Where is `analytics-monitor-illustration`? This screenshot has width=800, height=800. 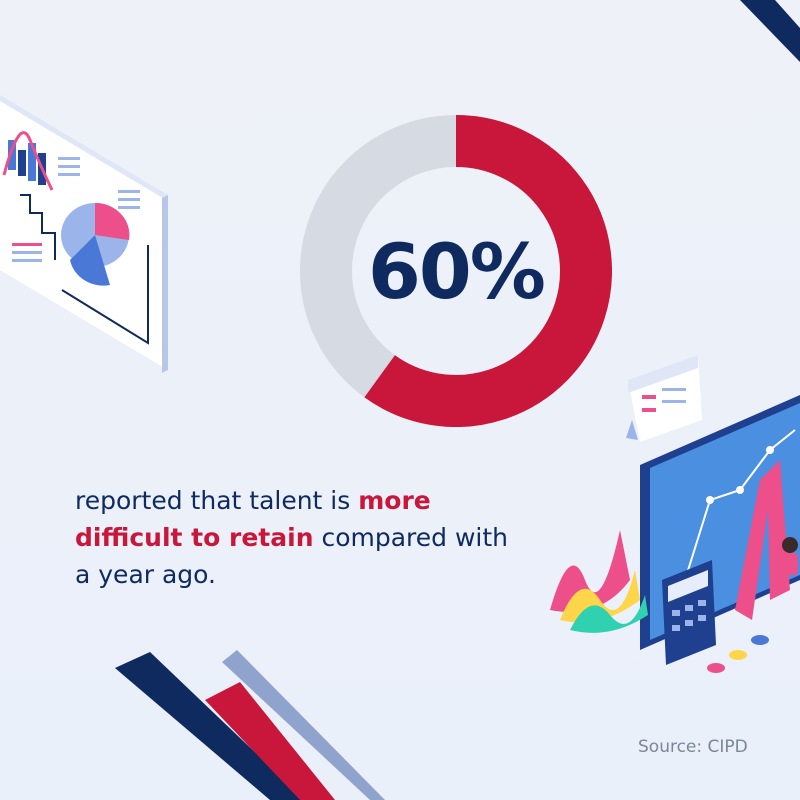
analytics-monitor-illustration is located at coordinates (675, 514).